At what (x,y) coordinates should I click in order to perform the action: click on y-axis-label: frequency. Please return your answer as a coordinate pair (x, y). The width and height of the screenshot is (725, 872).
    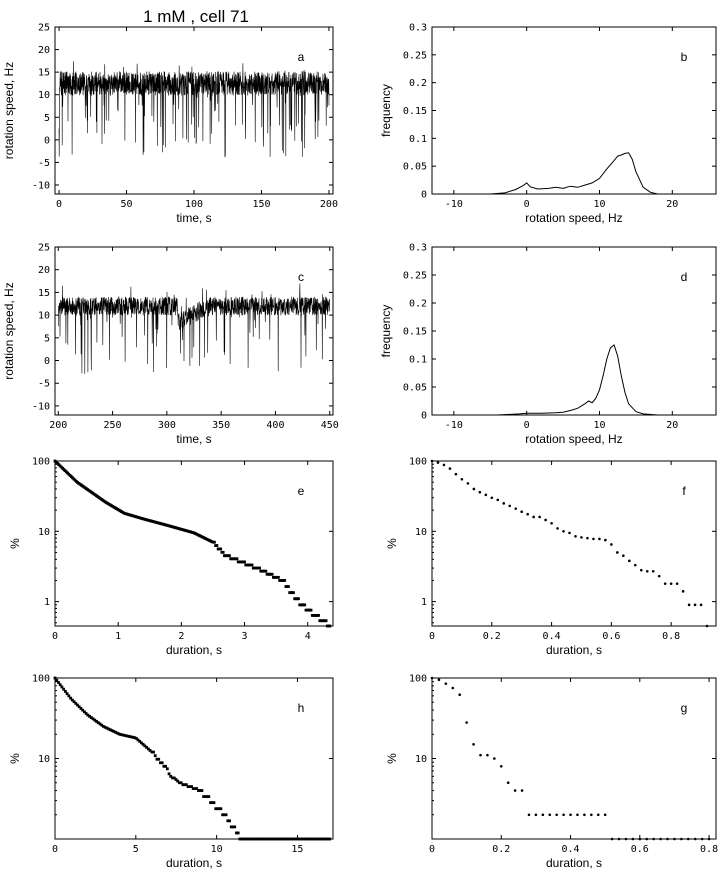
    Looking at the image, I should click on (386, 331).